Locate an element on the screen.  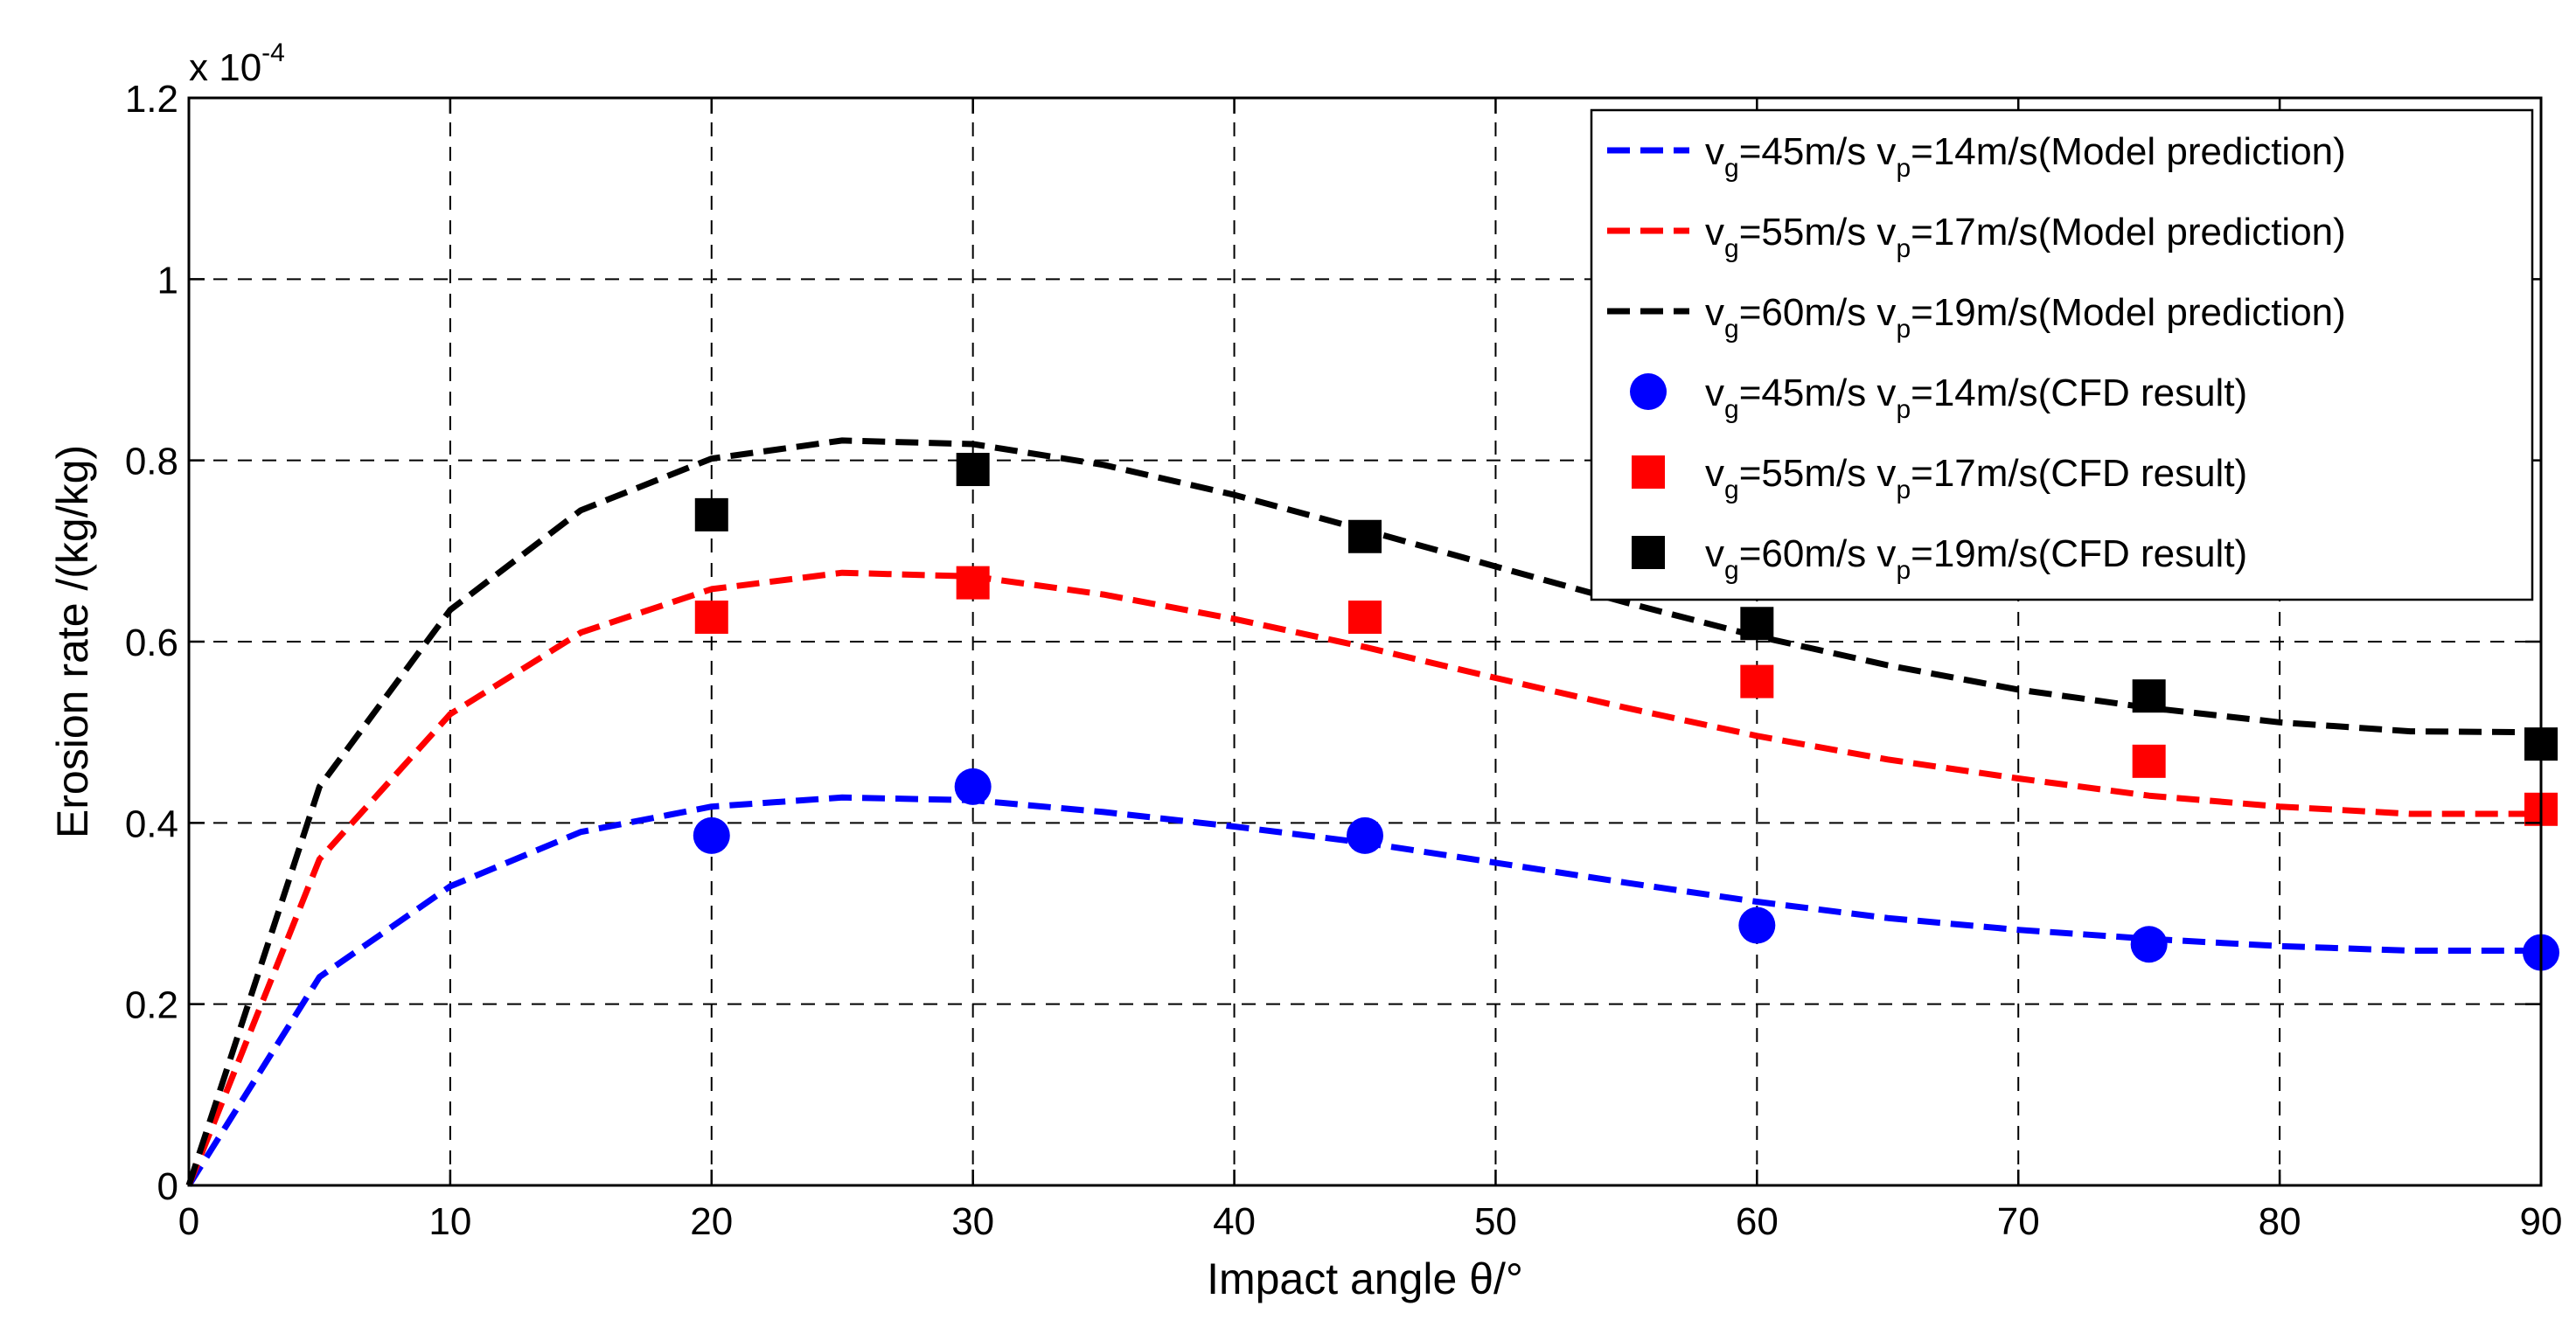
y-tick-label: 0.2 is located at coordinates (151, 1006).